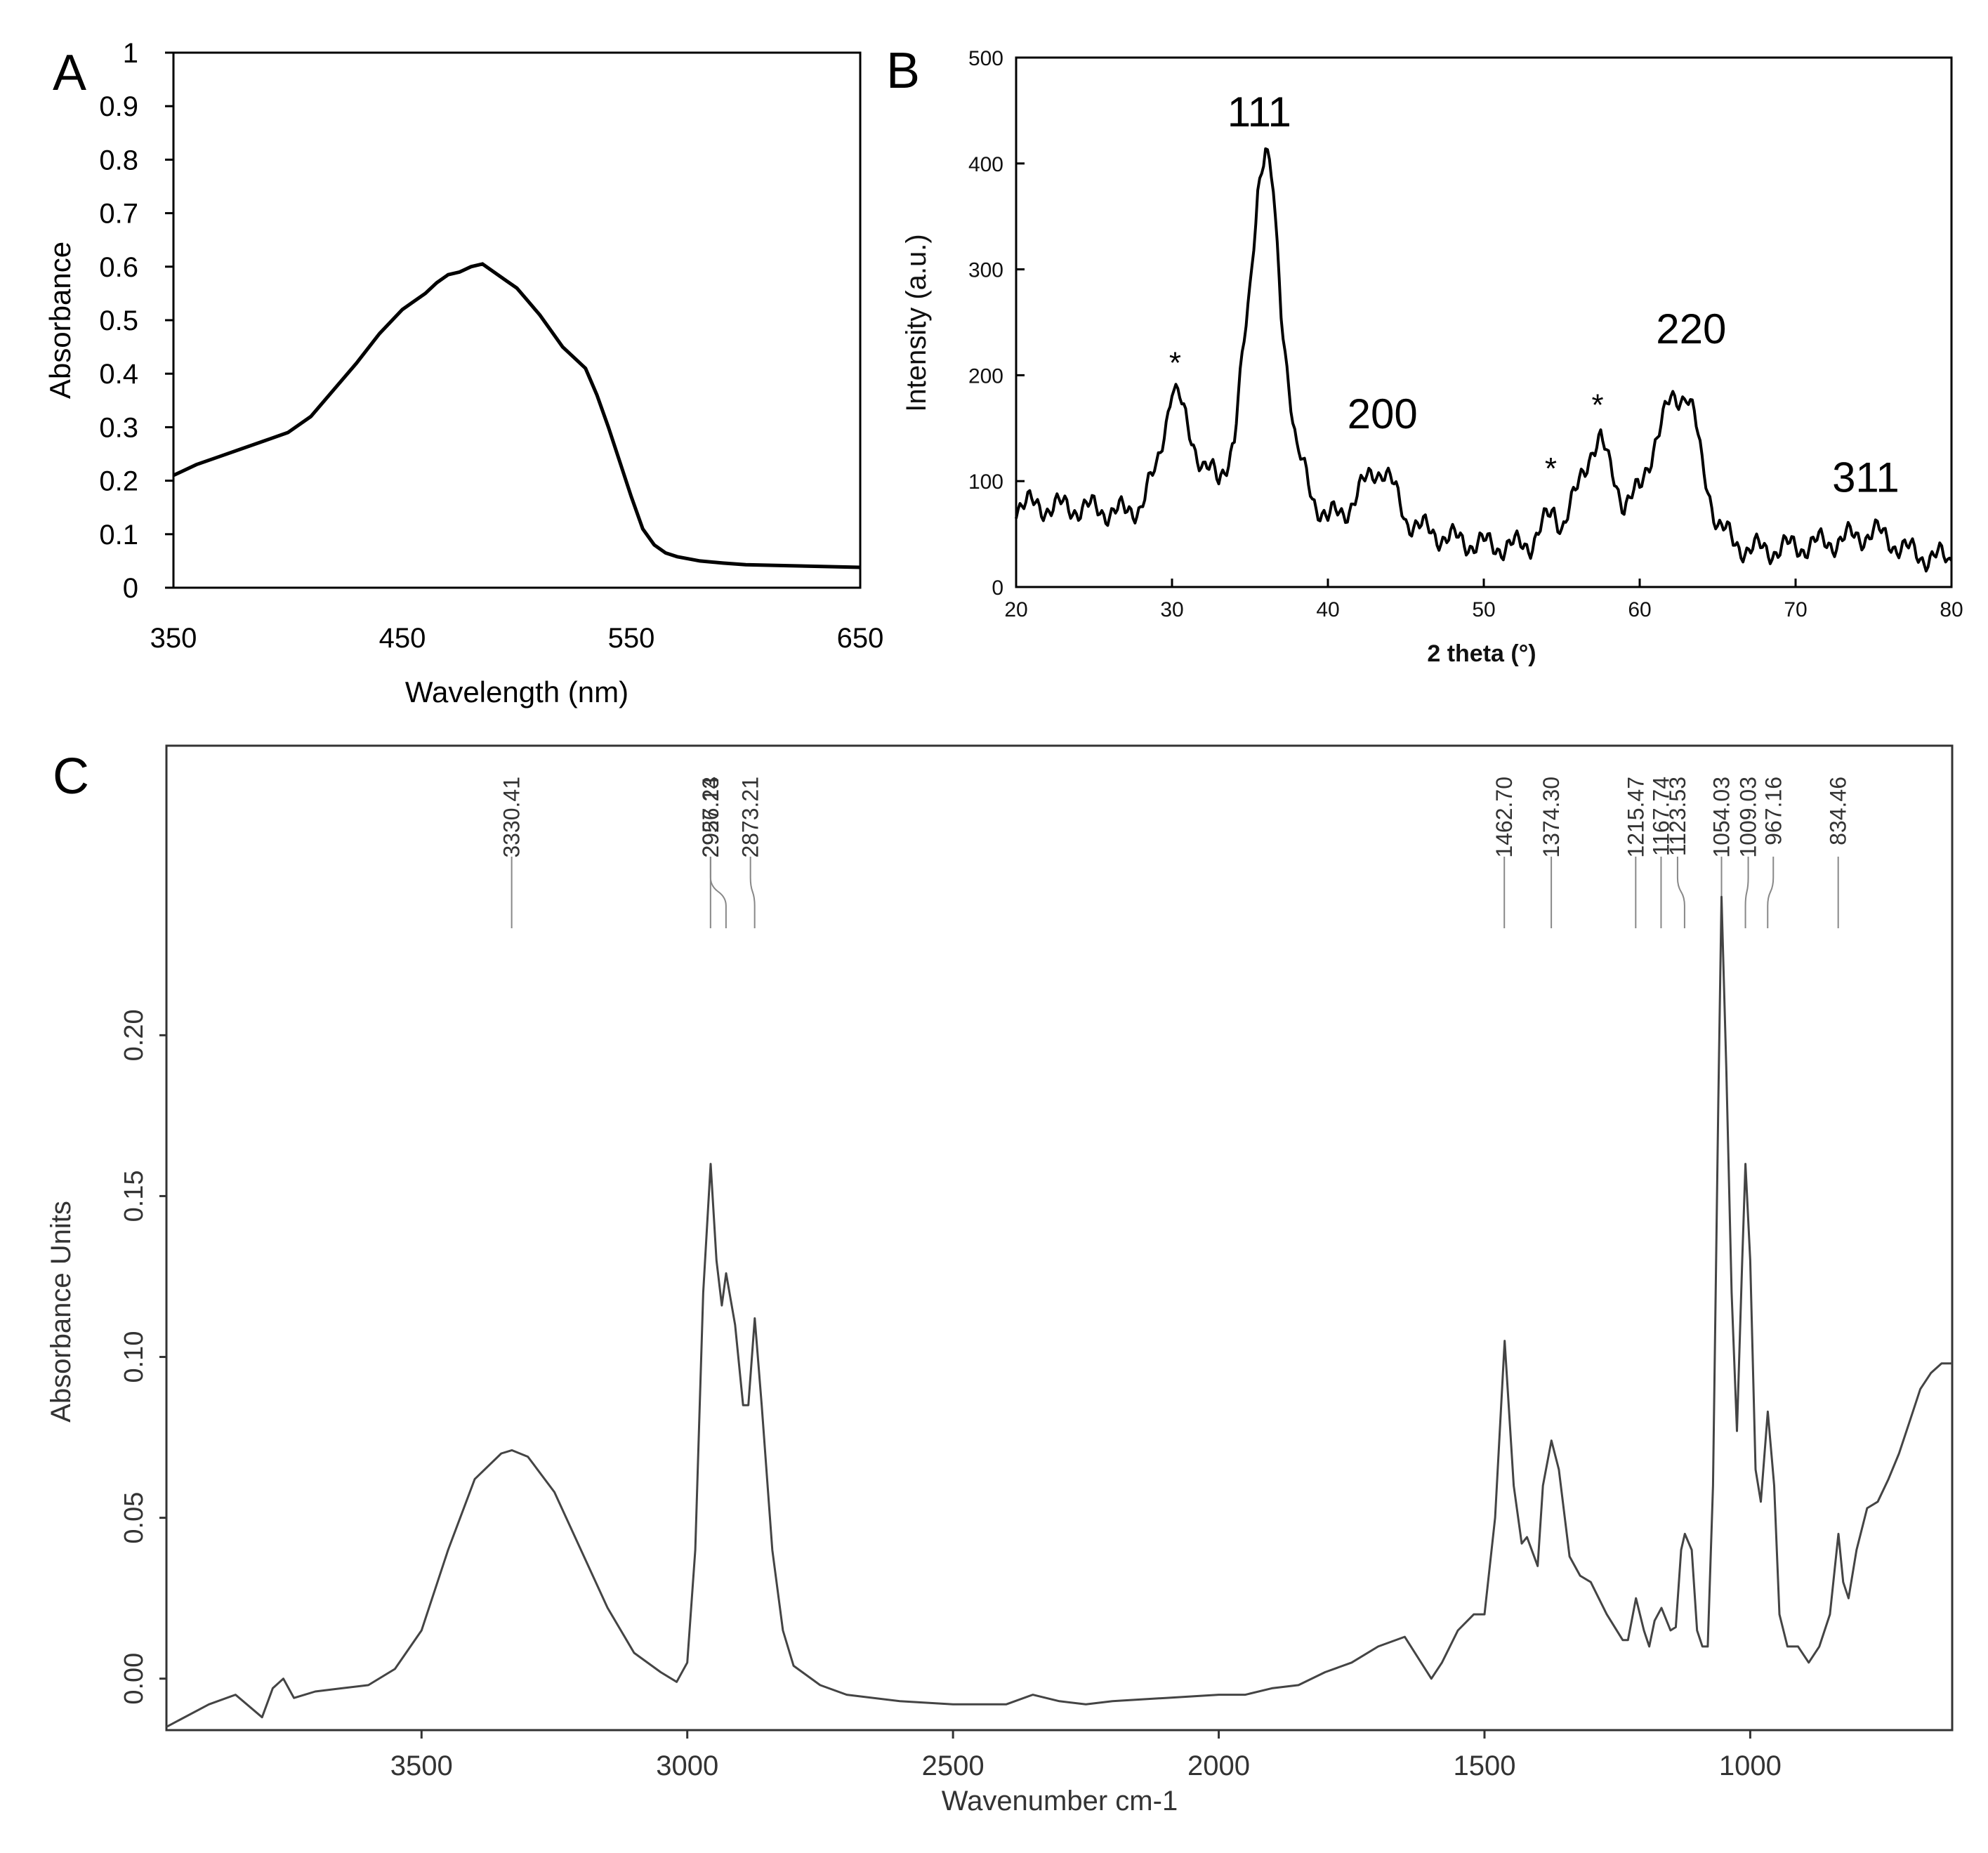  I want to click on panel-b-plot-frame, so click(1484, 322).